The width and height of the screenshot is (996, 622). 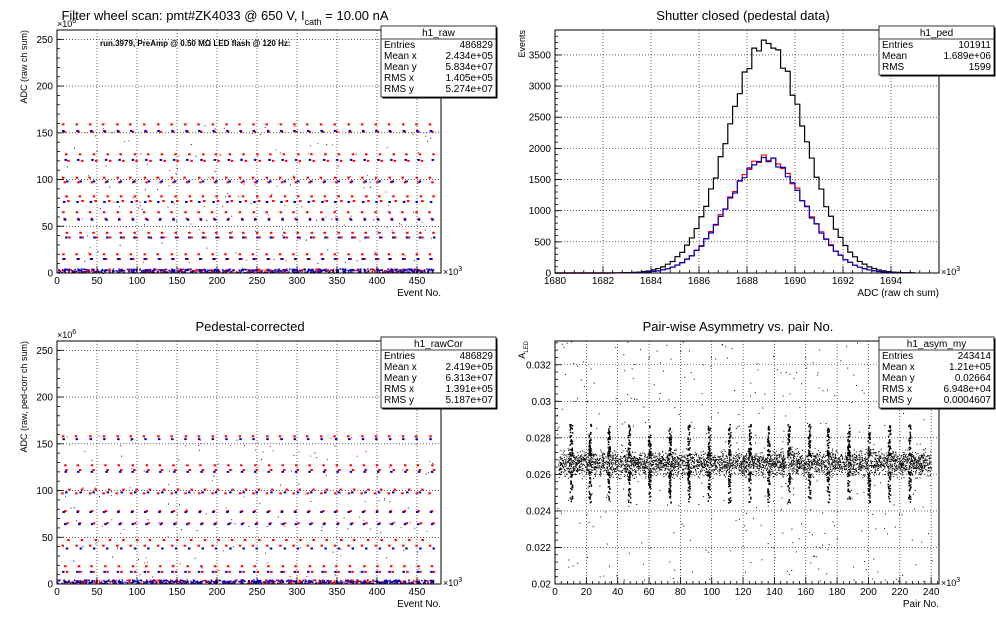 I want to click on y-tick-label: 500, so click(x=542, y=242).